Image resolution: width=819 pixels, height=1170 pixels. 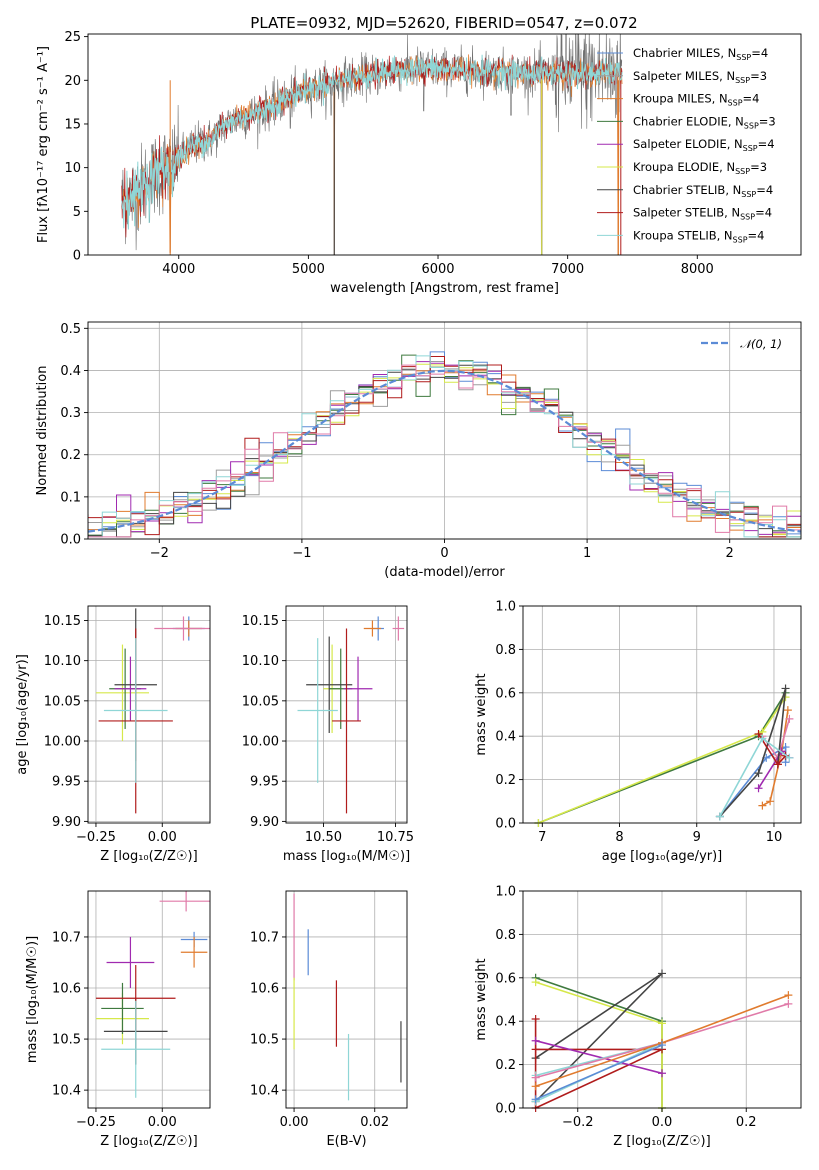 I want to click on x-axis-label: (data-model)/error, so click(x=444, y=572).